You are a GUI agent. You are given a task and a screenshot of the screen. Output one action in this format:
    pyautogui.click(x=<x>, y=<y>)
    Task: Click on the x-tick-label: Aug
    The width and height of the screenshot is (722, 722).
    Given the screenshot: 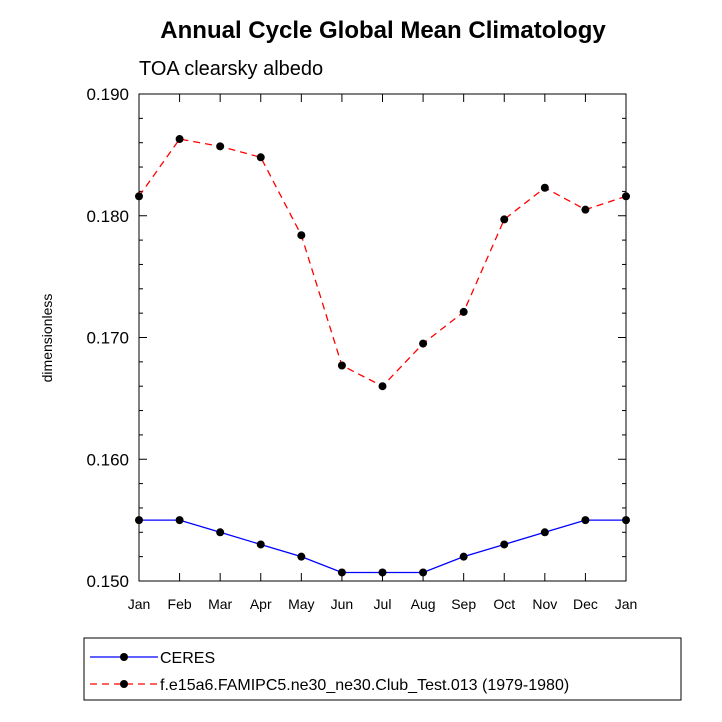 What is the action you would take?
    pyautogui.click(x=423, y=604)
    